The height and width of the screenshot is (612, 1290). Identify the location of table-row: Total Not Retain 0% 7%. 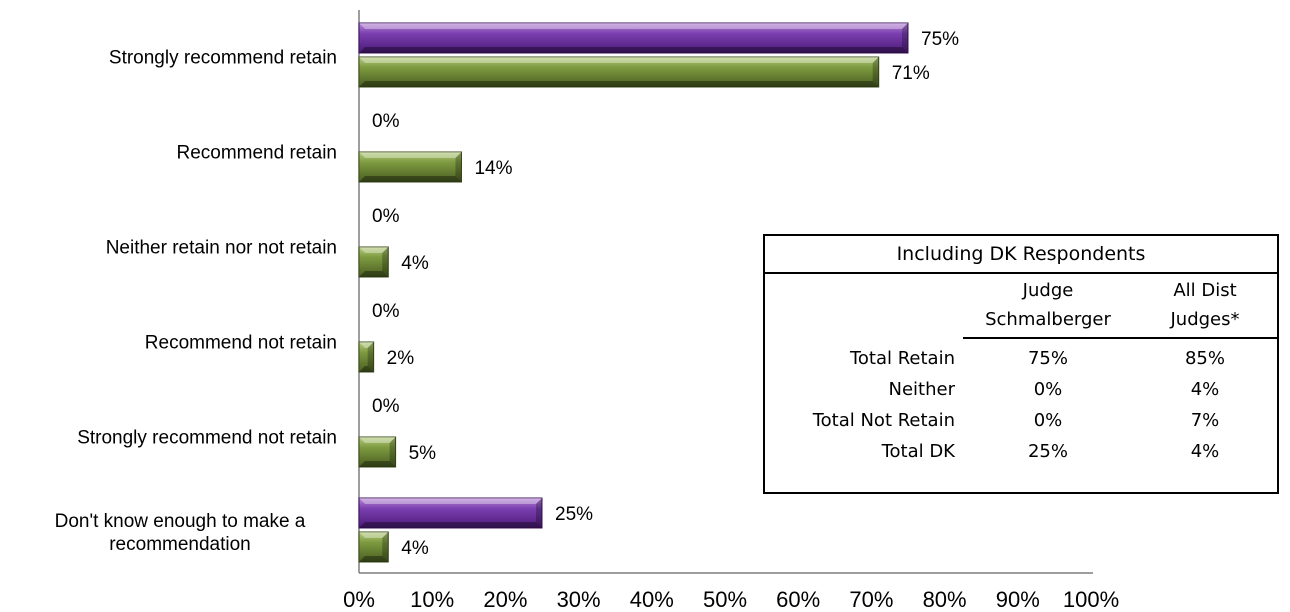
(1021, 420).